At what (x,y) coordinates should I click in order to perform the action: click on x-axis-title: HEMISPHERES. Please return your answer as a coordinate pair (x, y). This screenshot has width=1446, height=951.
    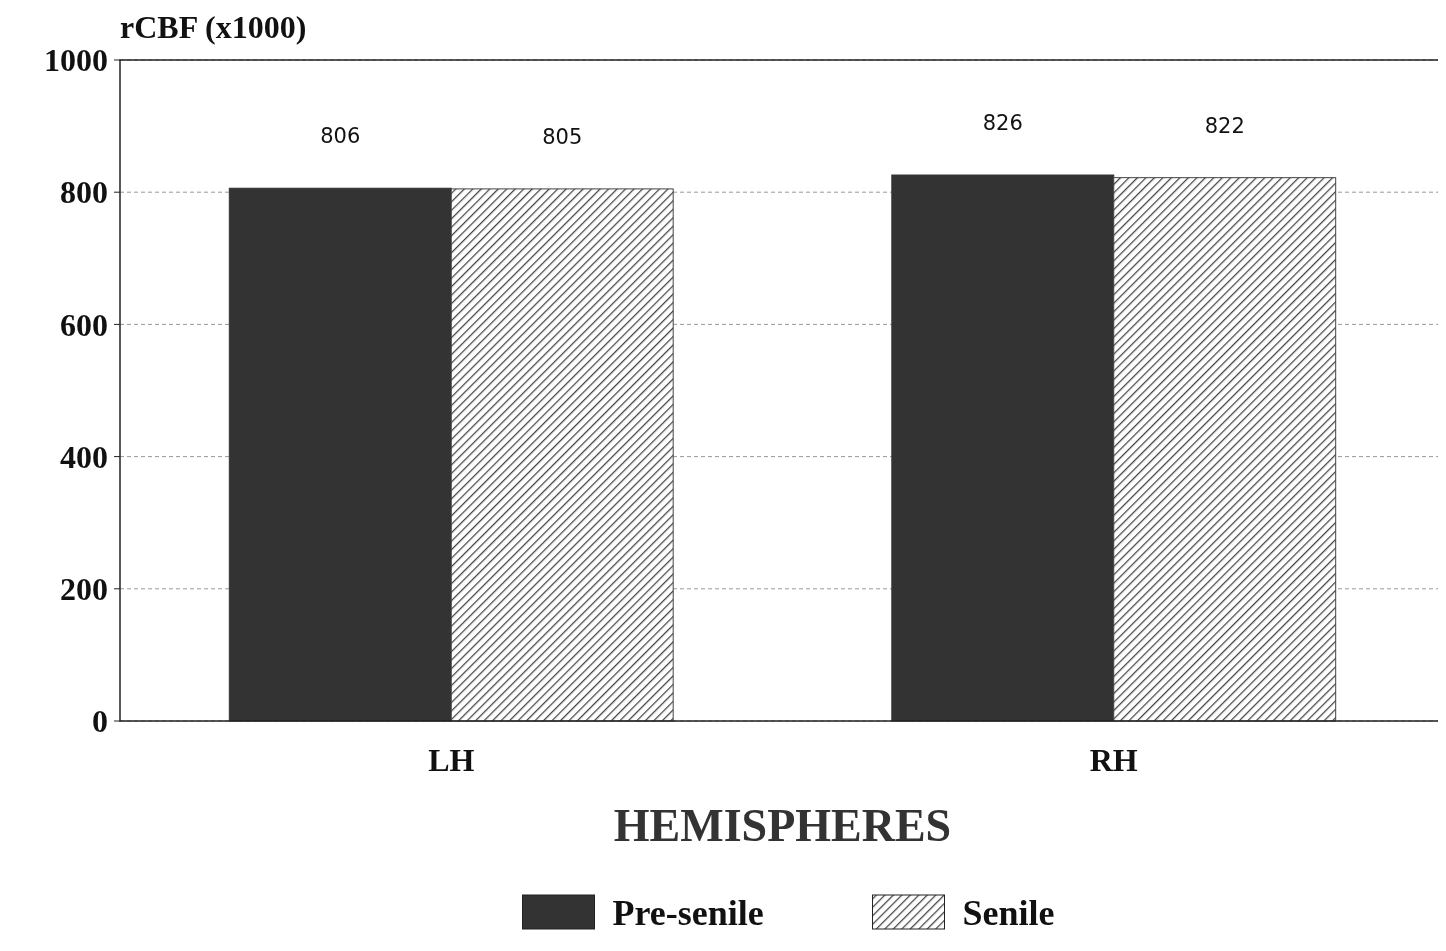
    Looking at the image, I should click on (782, 825).